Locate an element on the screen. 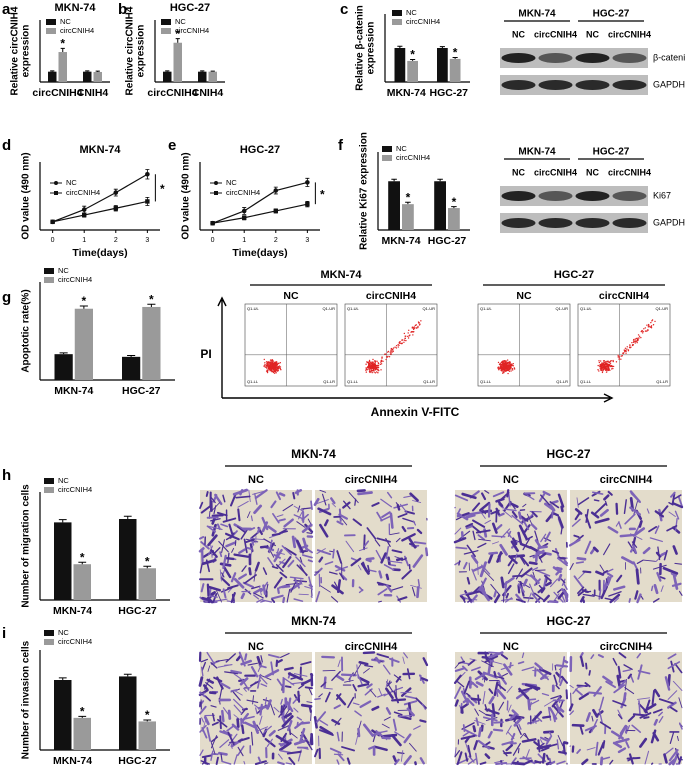 Image resolution: width=685 pixels, height=767 pixels. significance-mark: * is located at coordinates (408, 197).